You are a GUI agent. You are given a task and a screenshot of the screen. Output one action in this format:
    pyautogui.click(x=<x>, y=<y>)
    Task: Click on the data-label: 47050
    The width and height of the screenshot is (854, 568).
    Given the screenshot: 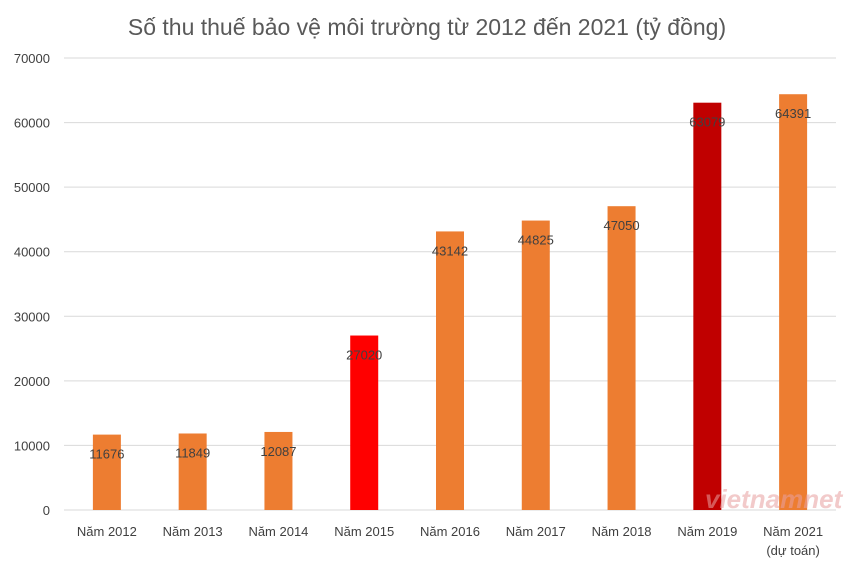 What is the action you would take?
    pyautogui.click(x=621, y=225)
    